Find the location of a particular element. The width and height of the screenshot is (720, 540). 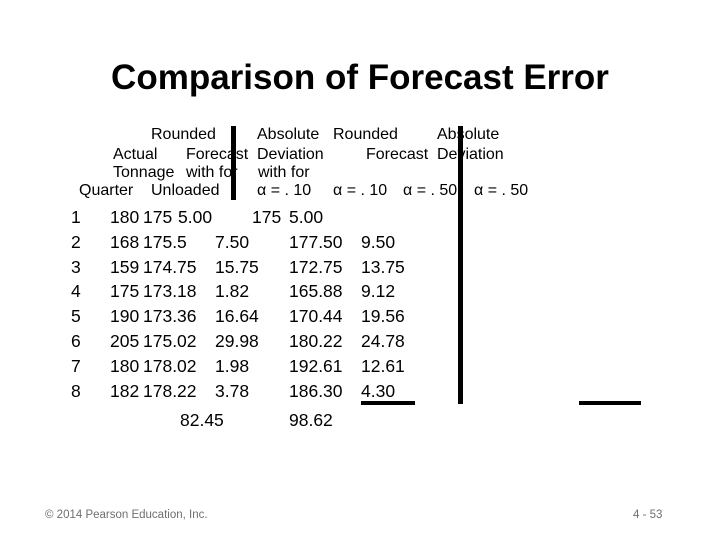

header-with-for-2: with for is located at coordinates (284, 172).